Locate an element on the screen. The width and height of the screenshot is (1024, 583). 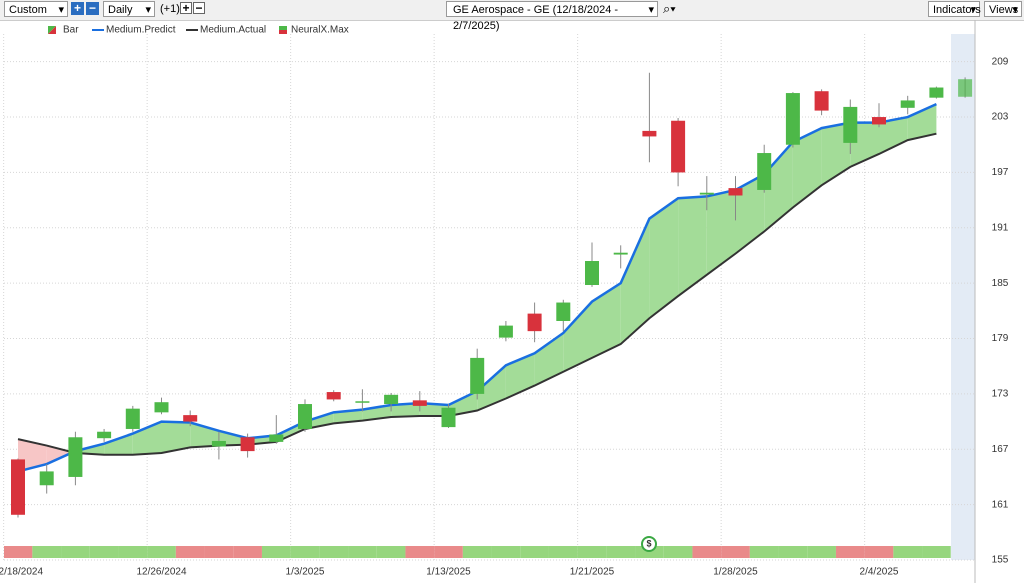
search-icon: ⌕▾ is located at coordinates (669, 8).